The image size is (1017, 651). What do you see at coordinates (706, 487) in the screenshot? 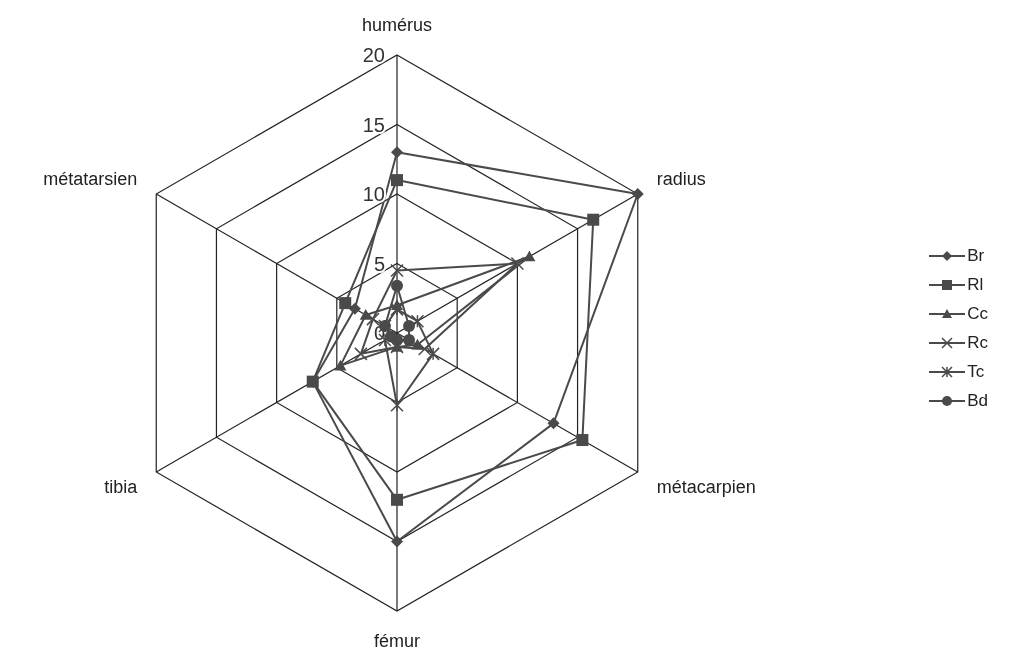
I see `spoke-label: métacarpien` at bounding box center [706, 487].